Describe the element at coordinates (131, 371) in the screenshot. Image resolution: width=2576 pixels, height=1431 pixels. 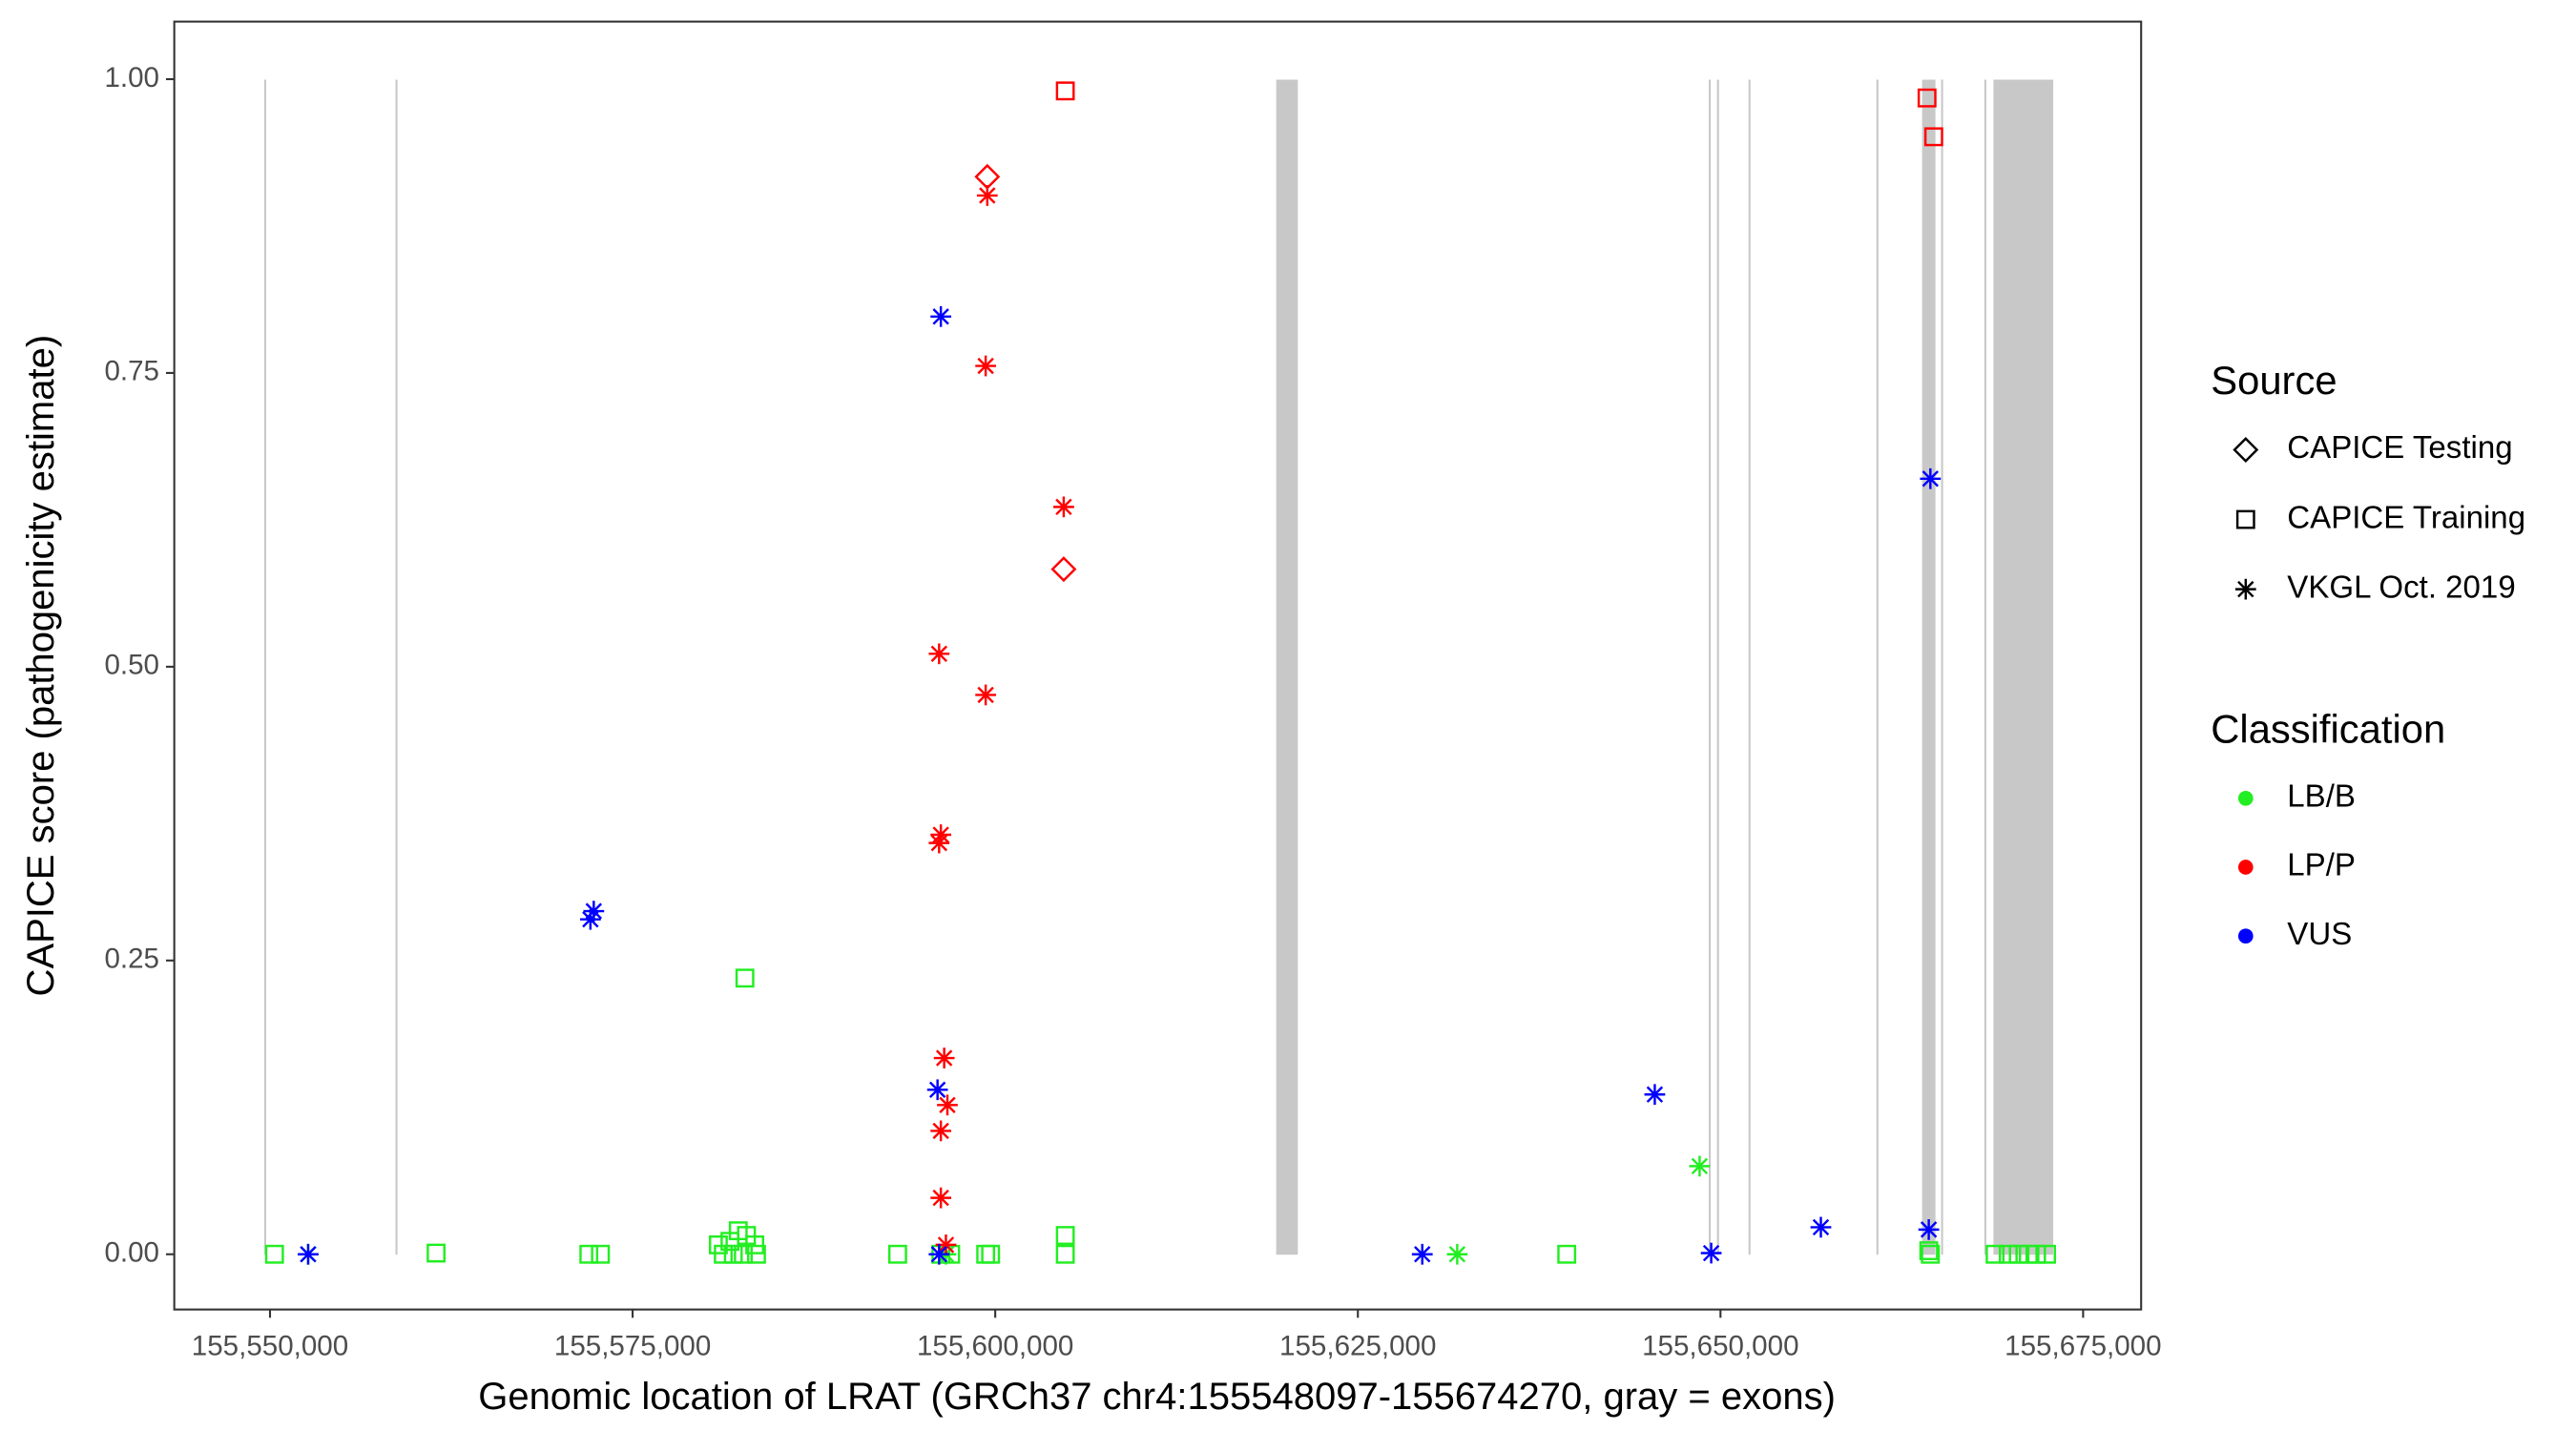
I see `y-tick-label: 0.75` at that location.